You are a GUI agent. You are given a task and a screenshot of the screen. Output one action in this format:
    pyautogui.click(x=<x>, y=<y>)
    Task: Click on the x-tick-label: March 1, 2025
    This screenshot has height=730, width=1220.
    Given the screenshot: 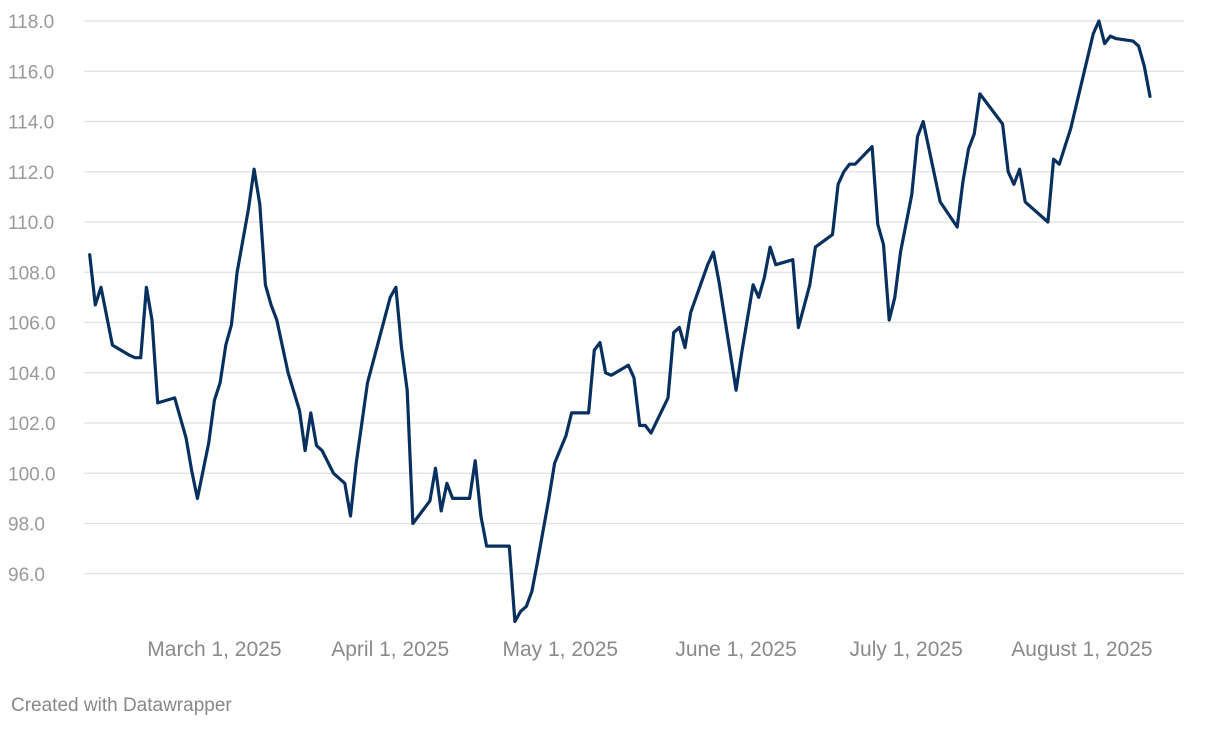 What is the action you would take?
    pyautogui.click(x=214, y=649)
    